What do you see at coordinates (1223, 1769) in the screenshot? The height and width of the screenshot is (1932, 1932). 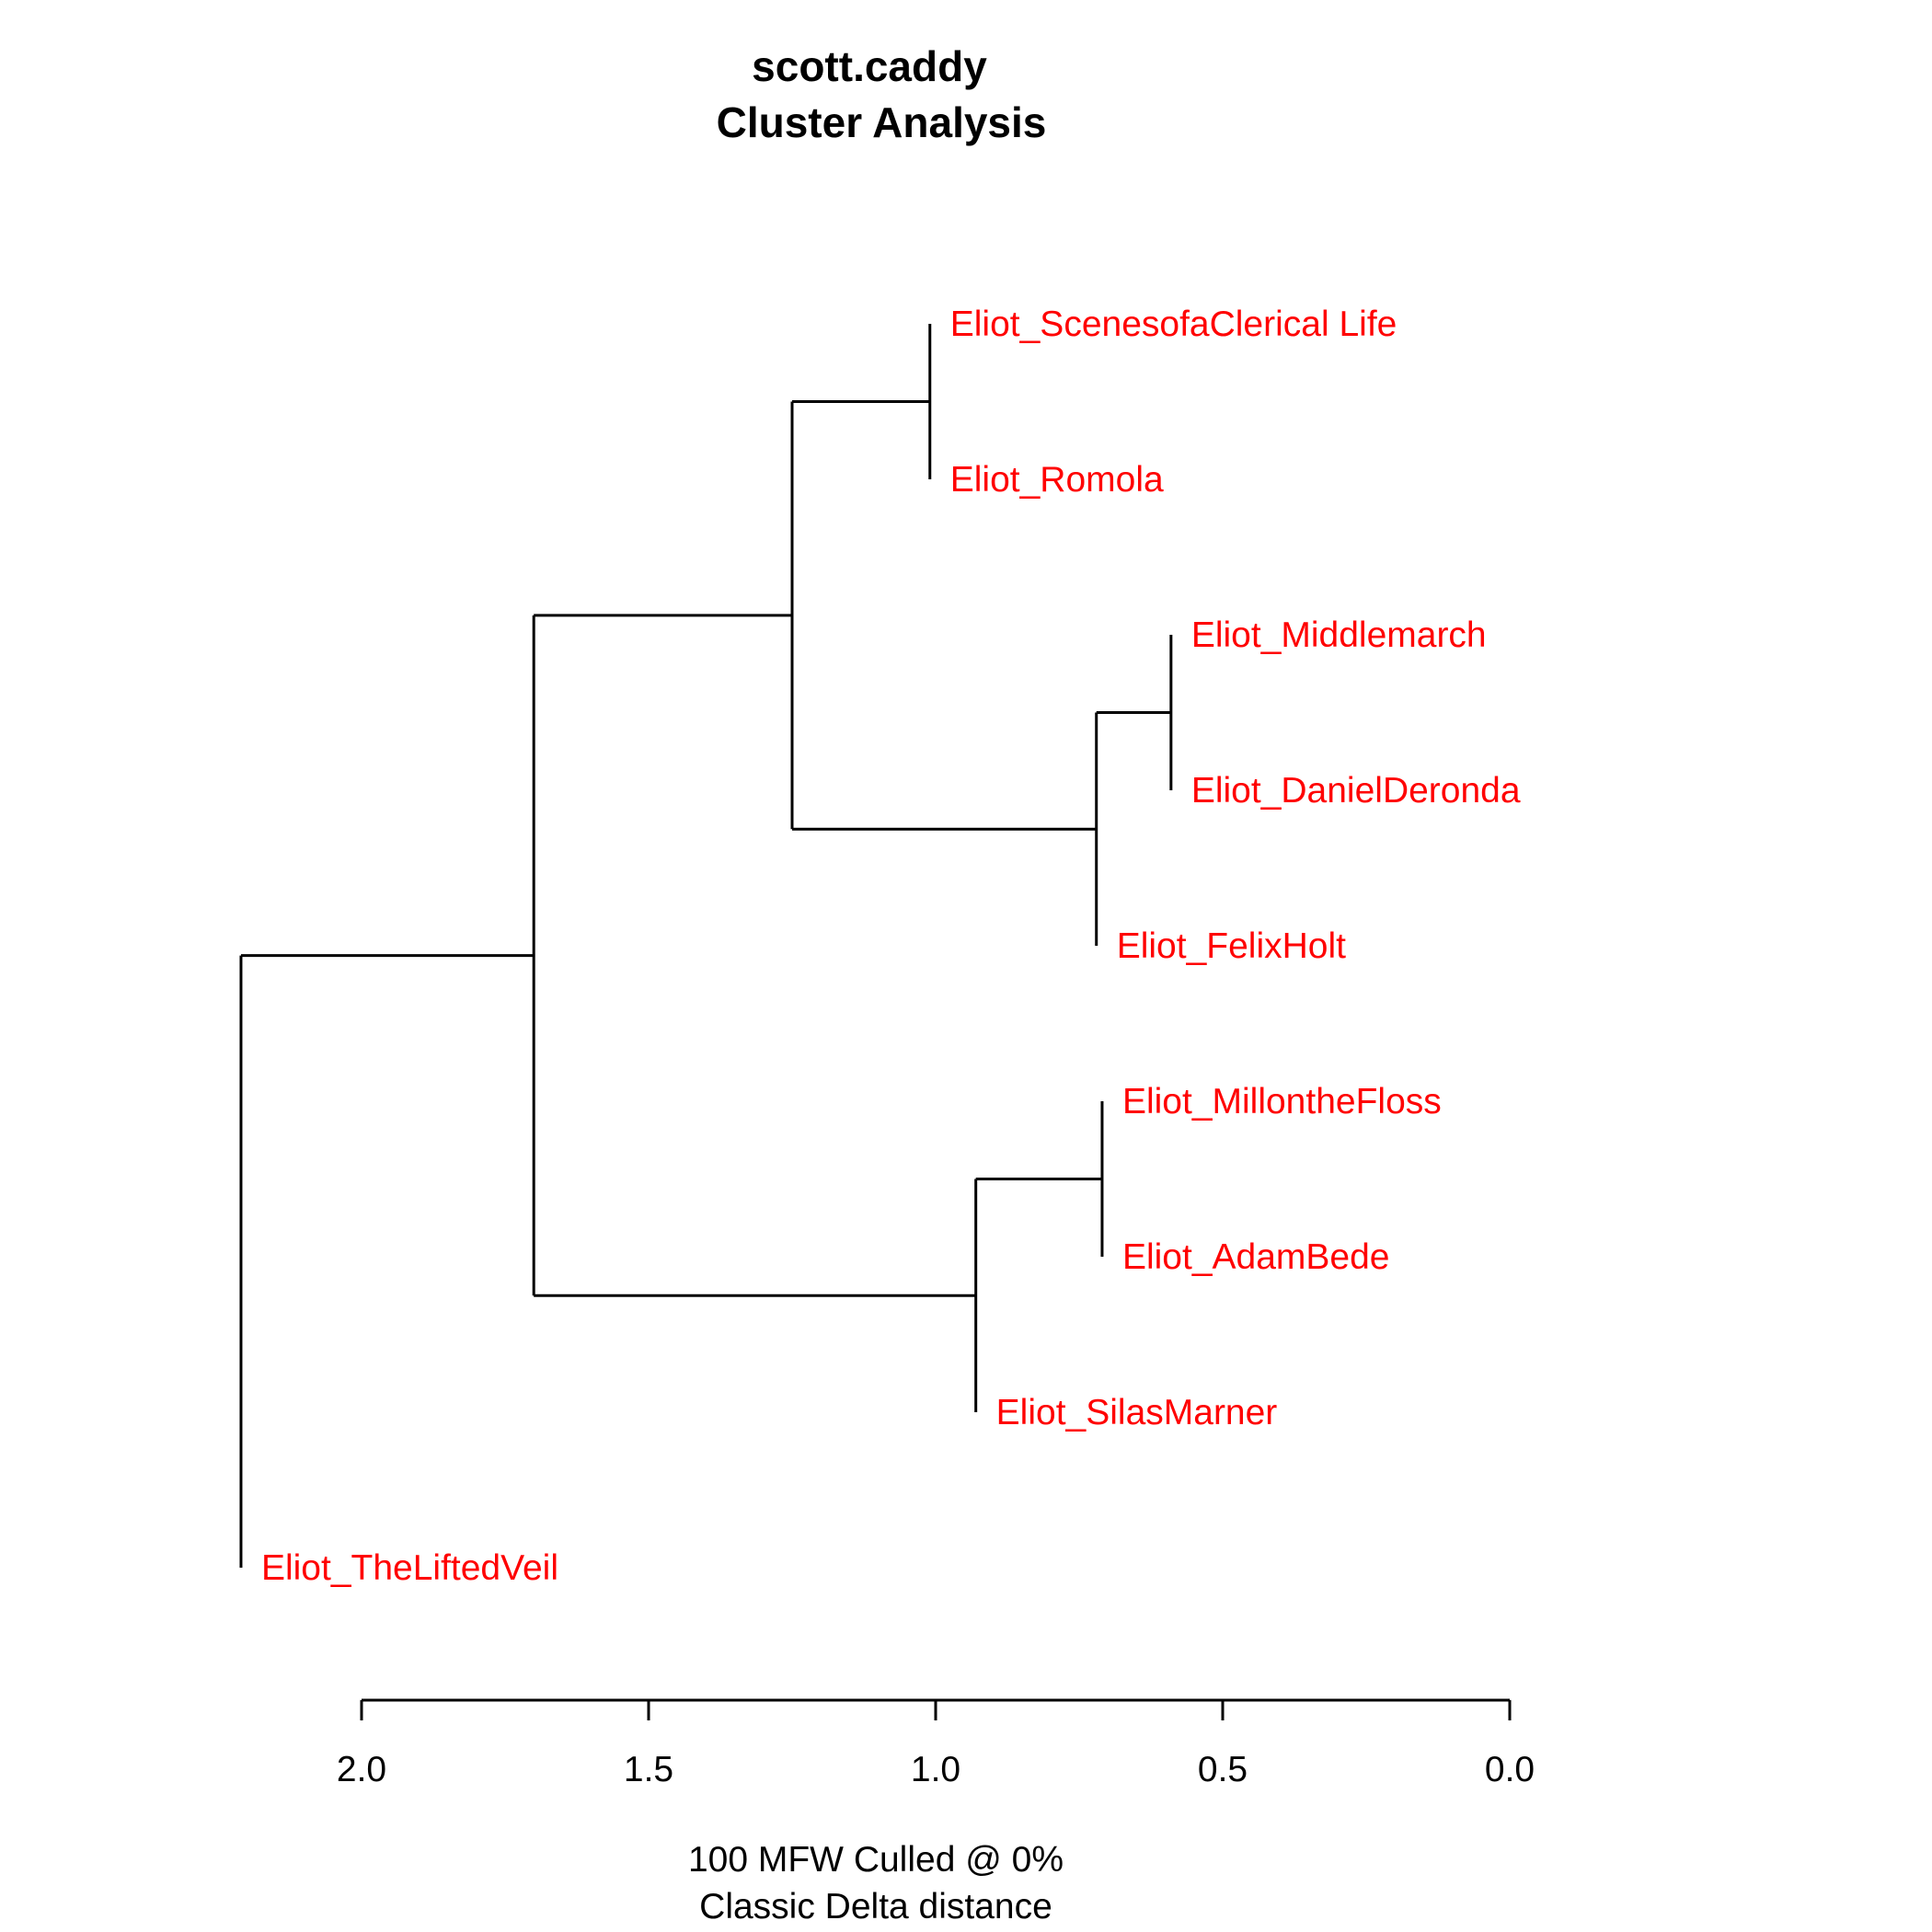 I see `x-tick-label: 0.5` at bounding box center [1223, 1769].